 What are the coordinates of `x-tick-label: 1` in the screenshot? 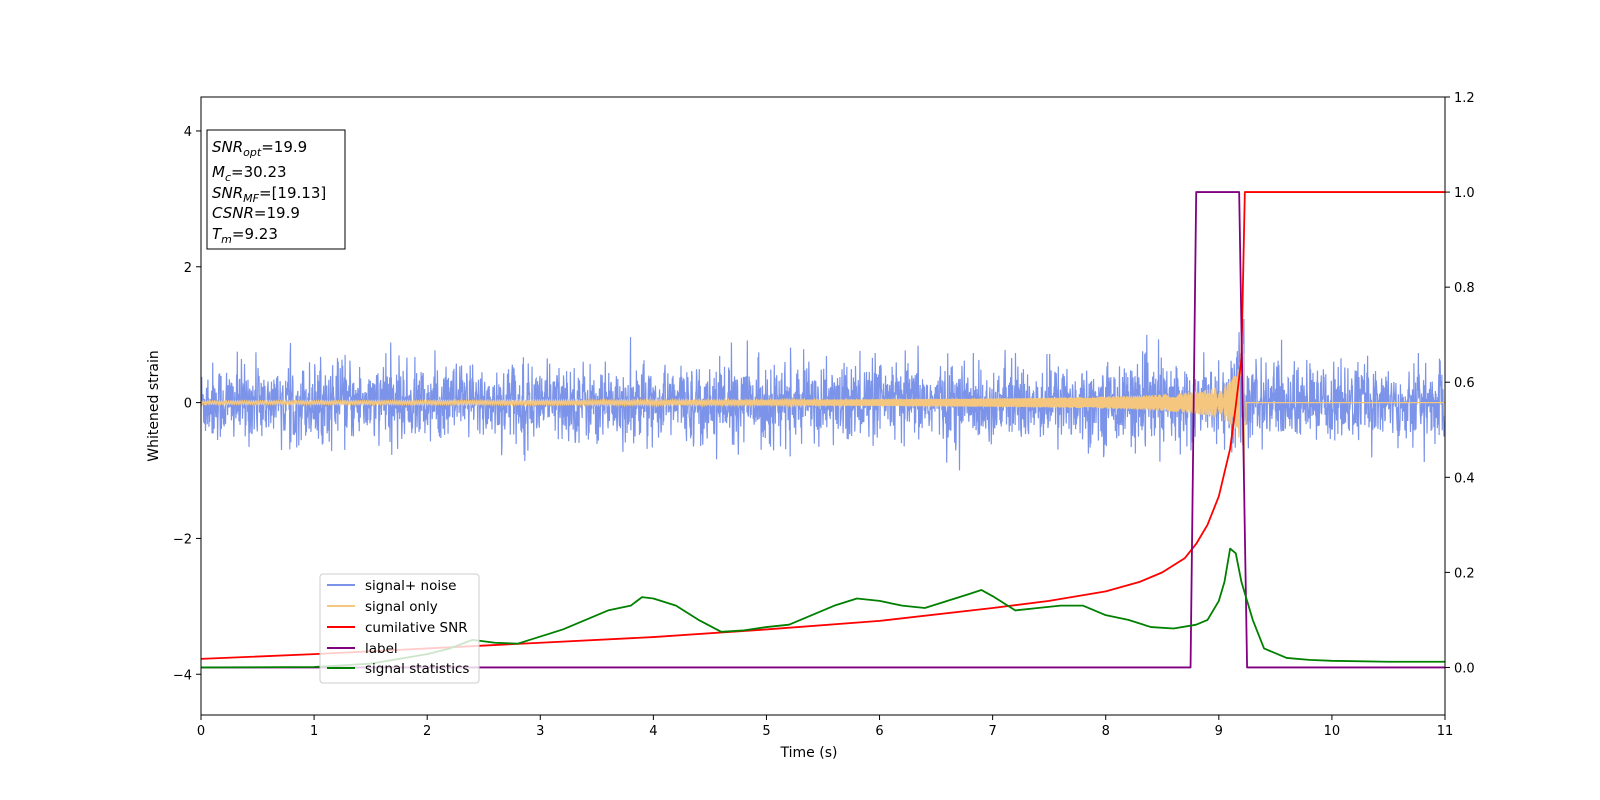 It's located at (314, 731).